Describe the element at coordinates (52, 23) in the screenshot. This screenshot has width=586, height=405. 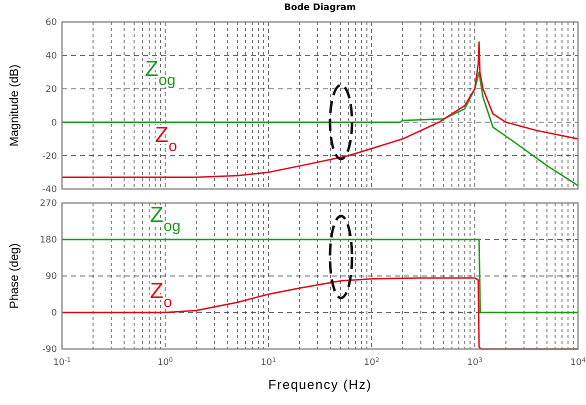
I see `y-tick-label: 60` at that location.